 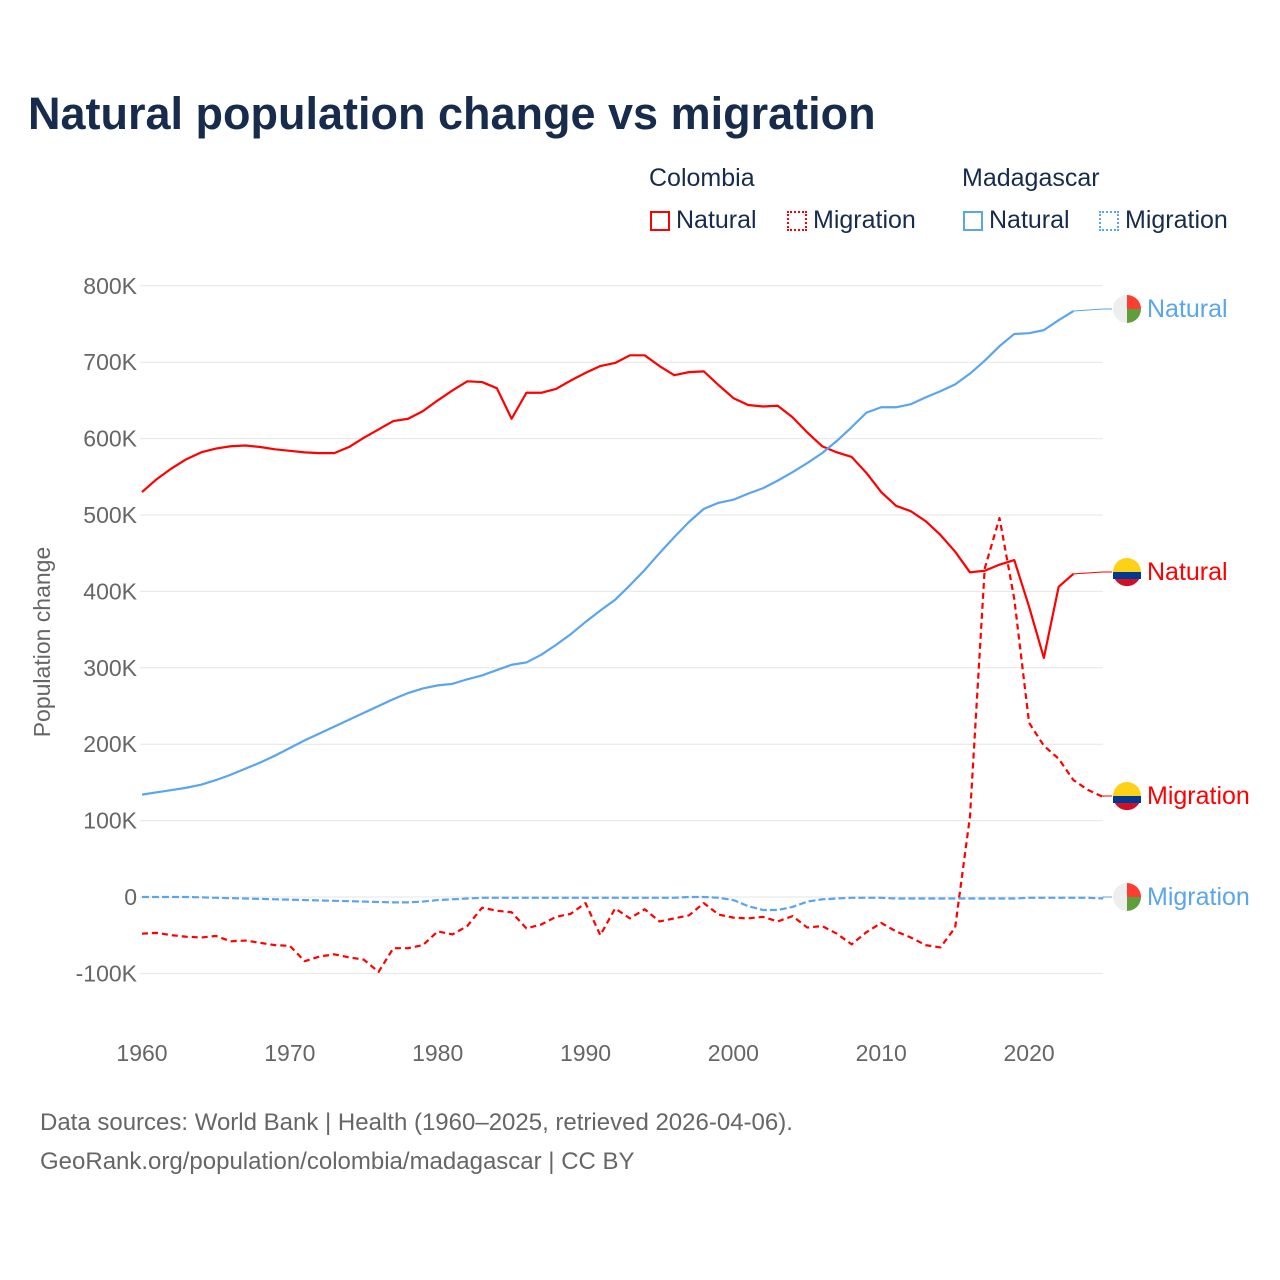 What do you see at coordinates (452, 113) in the screenshot?
I see `chart-title: Natural population change vs migration` at bounding box center [452, 113].